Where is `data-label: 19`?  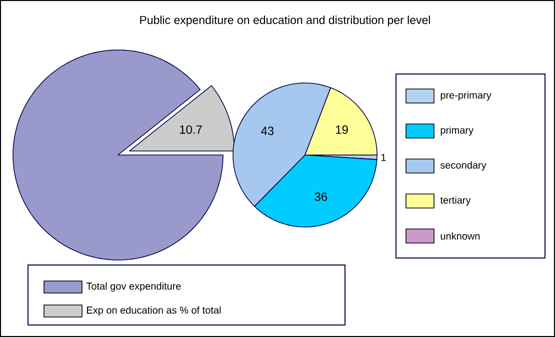
data-label: 19 is located at coordinates (342, 129).